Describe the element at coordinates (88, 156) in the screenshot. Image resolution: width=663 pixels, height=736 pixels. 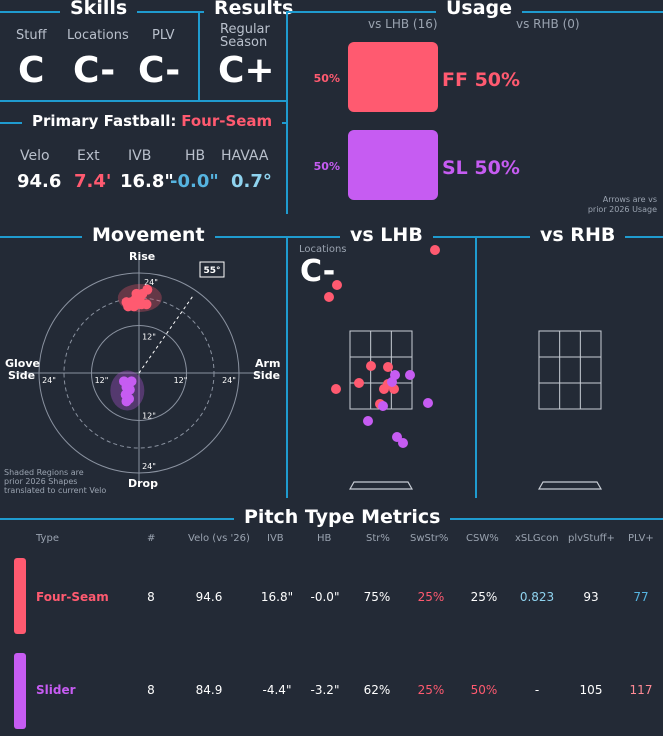
I see `fb-ext-label: Ext` at that location.